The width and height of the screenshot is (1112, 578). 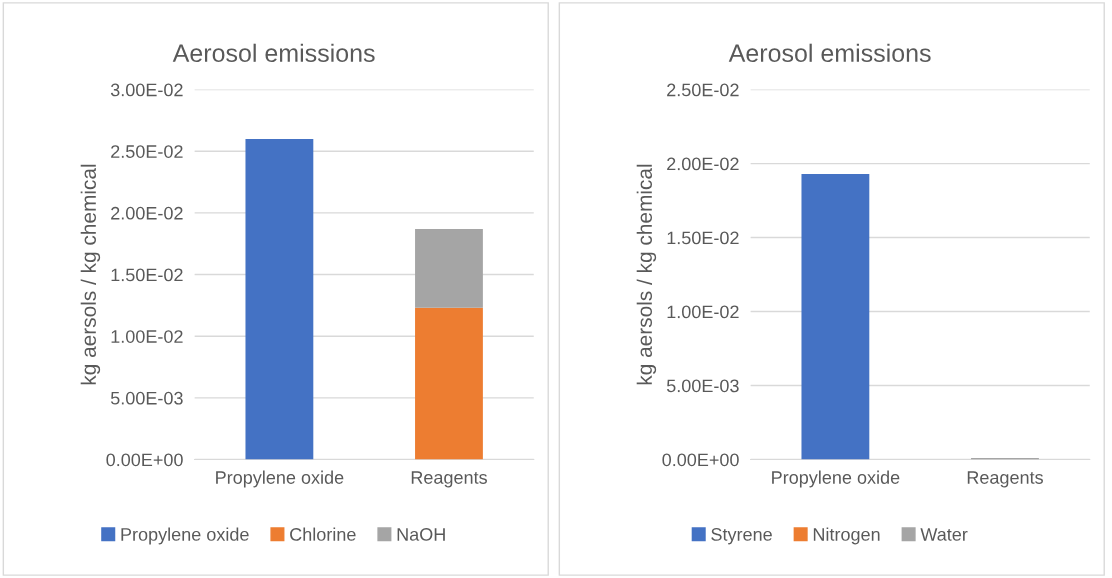 What do you see at coordinates (944, 534) in the screenshot?
I see `legend-label: Water` at bounding box center [944, 534].